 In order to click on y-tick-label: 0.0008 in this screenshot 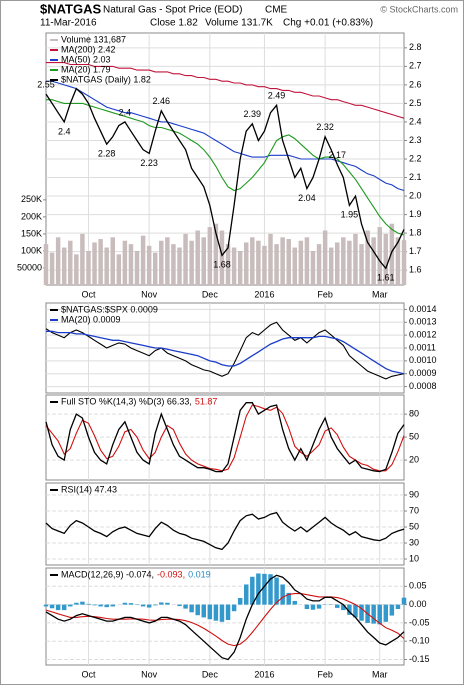, I will do `click(423, 386)`.